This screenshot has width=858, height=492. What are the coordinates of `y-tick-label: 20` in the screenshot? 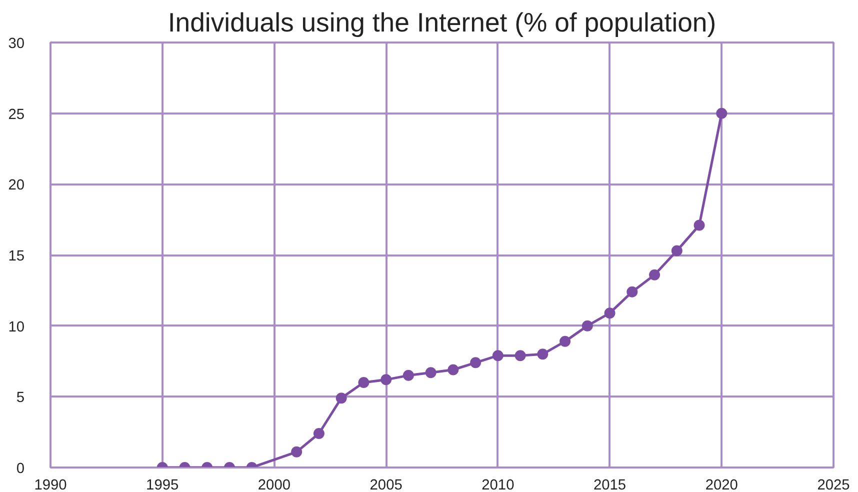 It's located at (16, 186).